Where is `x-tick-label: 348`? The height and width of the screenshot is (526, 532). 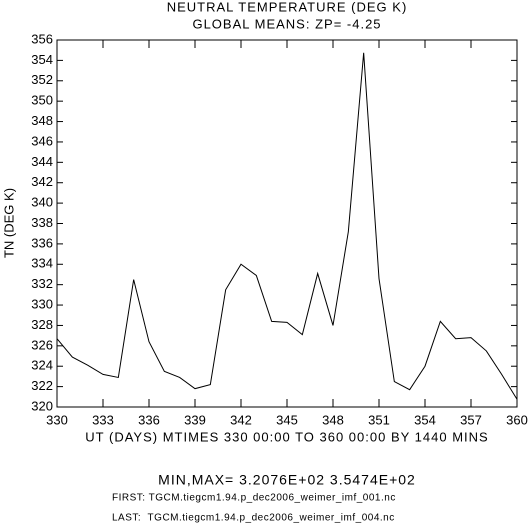 x-tick-label: 348 is located at coordinates (333, 419).